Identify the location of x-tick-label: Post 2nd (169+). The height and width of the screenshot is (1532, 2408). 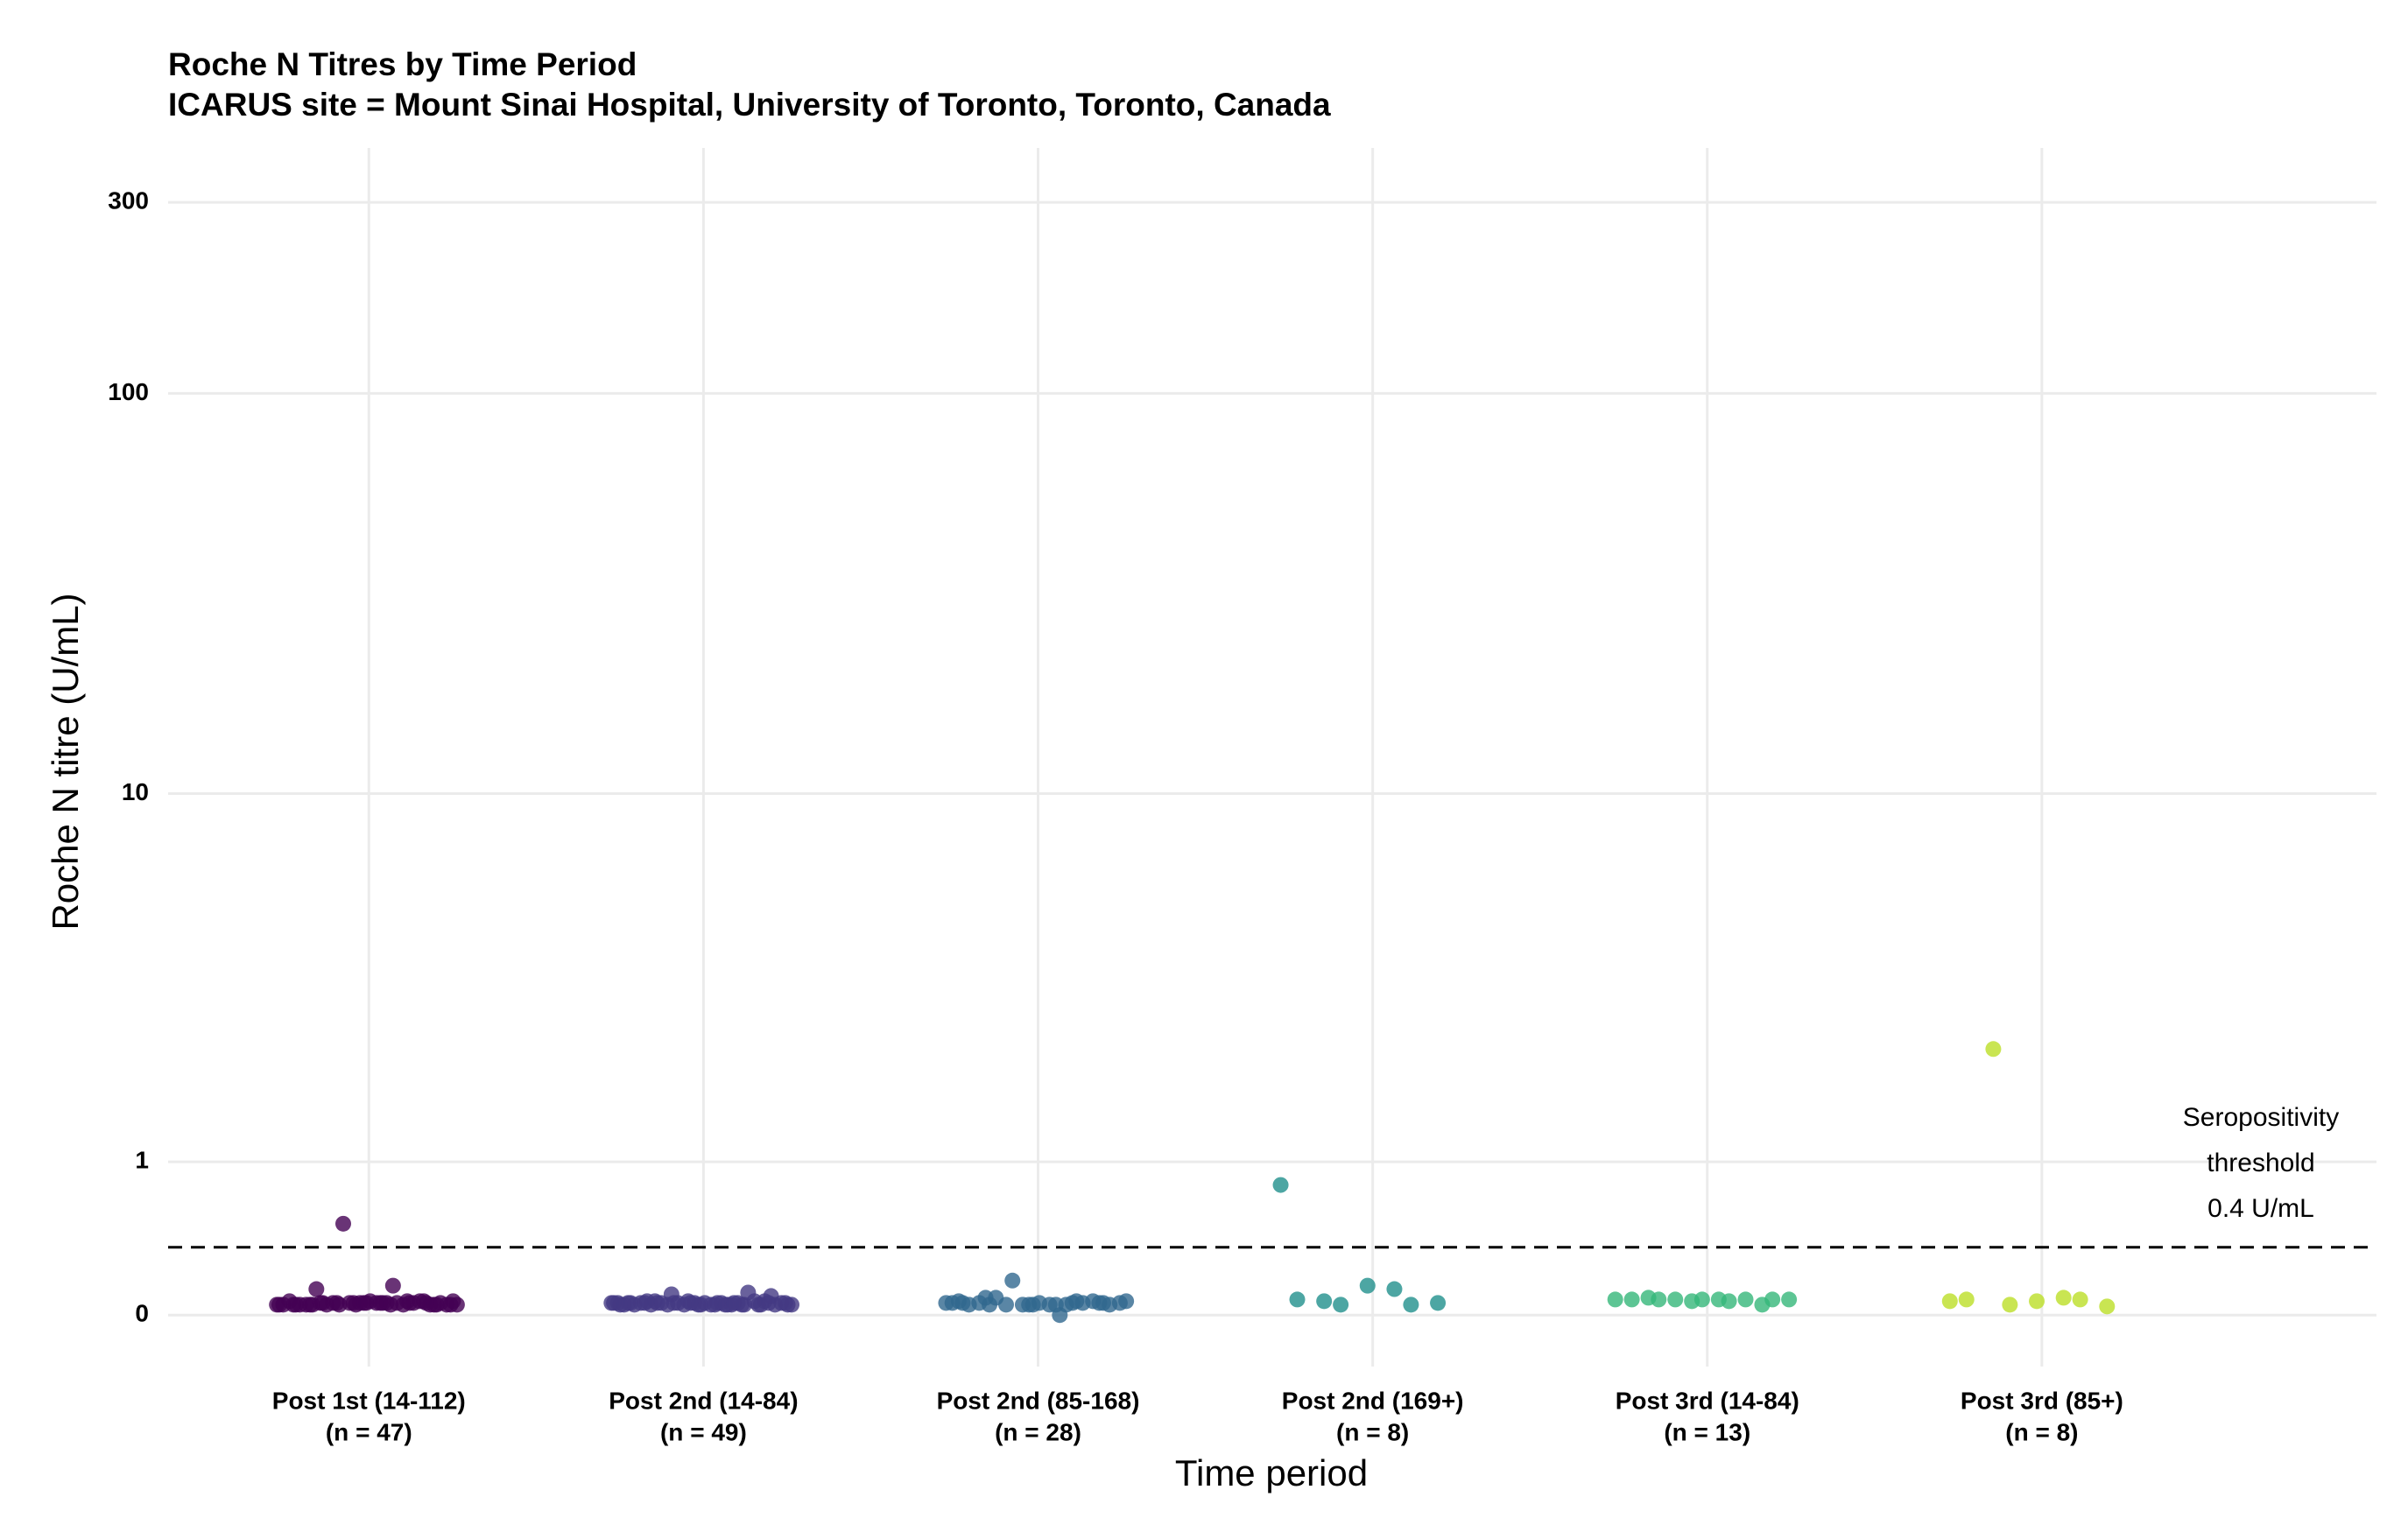
(1373, 1401).